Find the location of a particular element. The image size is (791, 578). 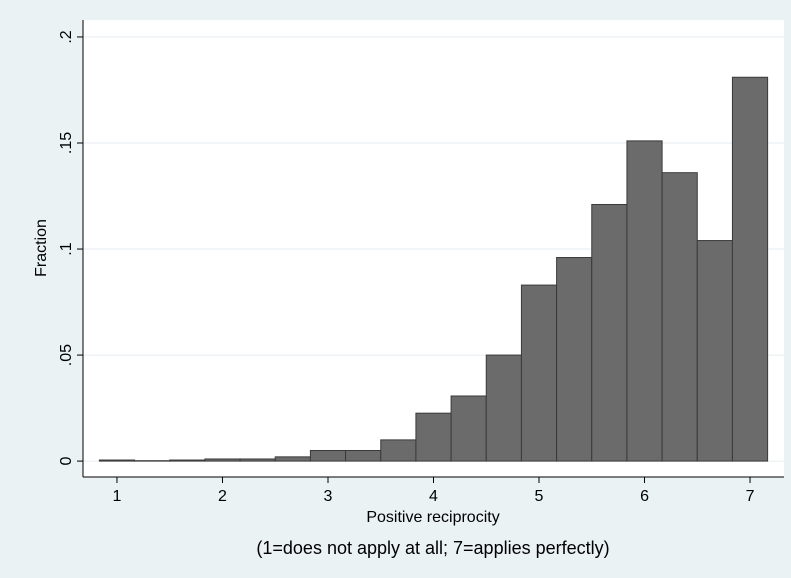

y-tick-label: 0 is located at coordinates (66, 461).